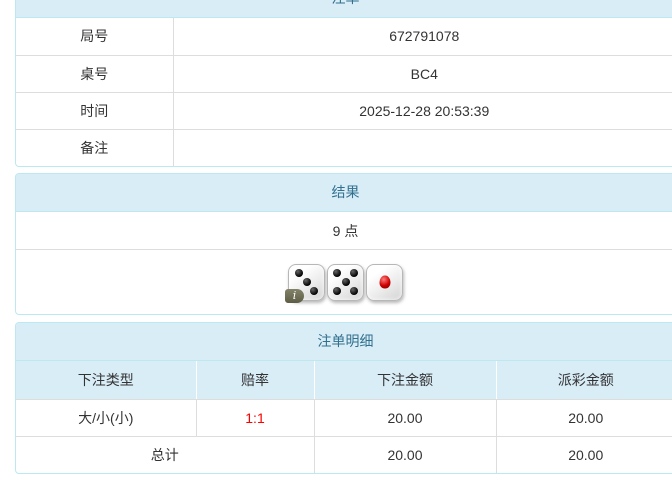 Image resolution: width=672 pixels, height=477 pixels. Describe the element at coordinates (95, 111) in the screenshot. I see `time-label: 时间` at that location.